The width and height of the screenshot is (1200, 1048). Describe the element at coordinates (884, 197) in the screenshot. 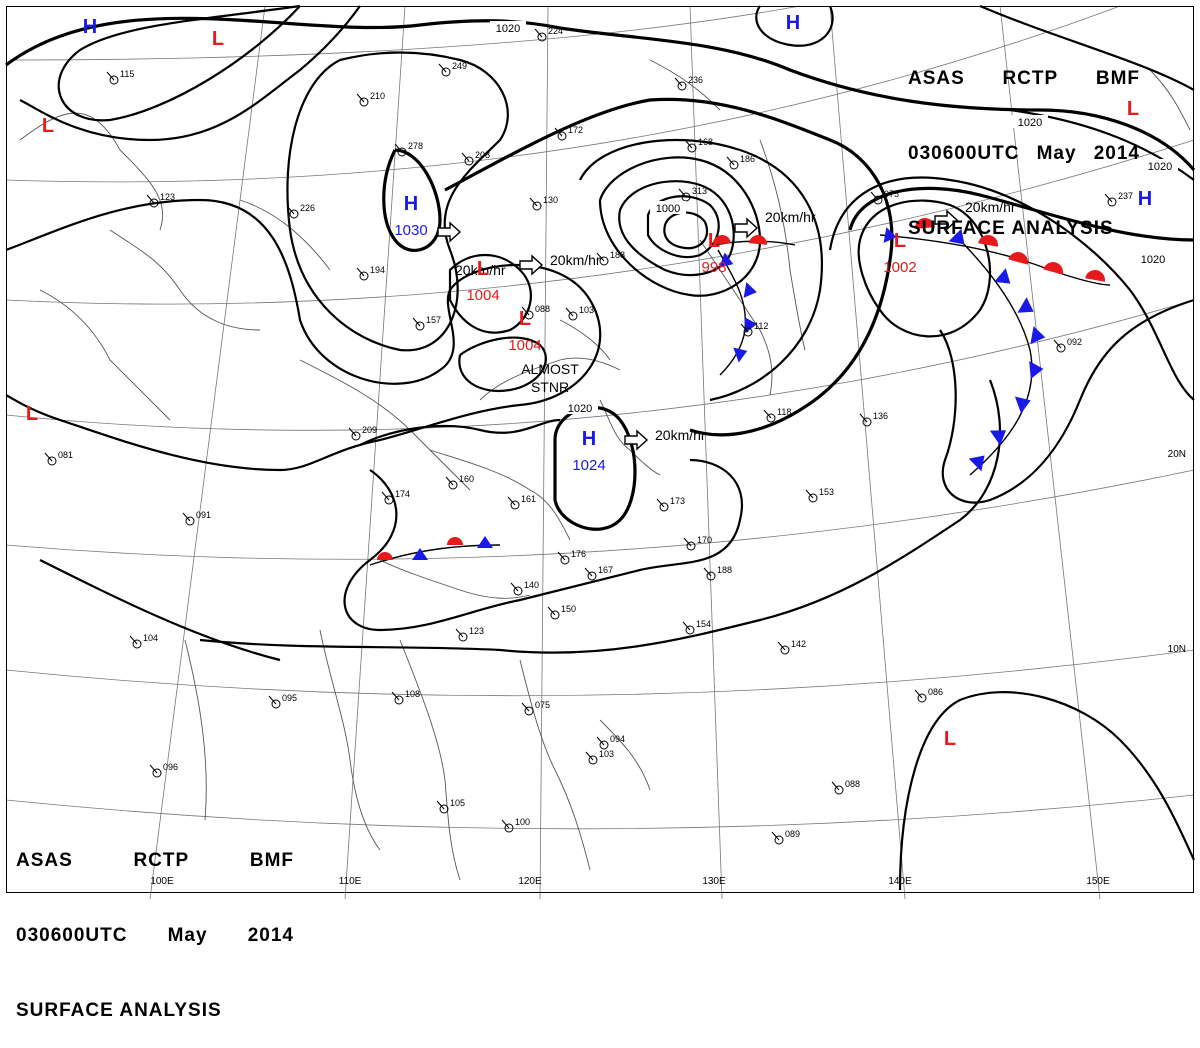

I see `station-plot: 075` at that location.